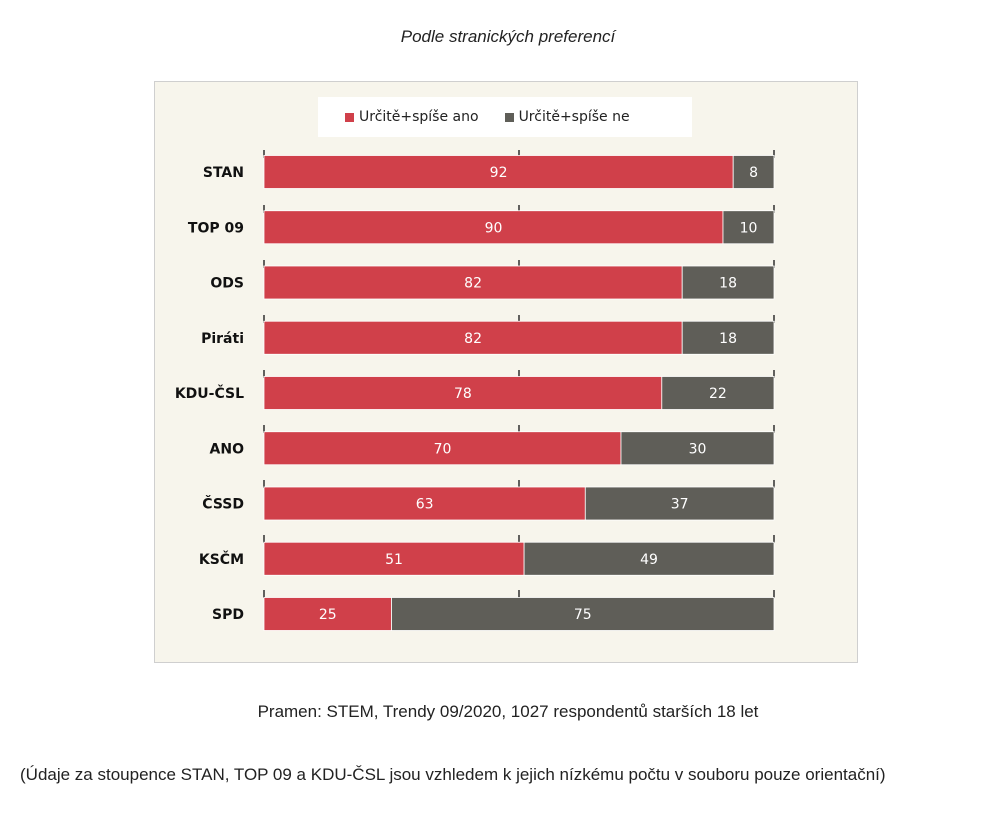 The height and width of the screenshot is (823, 994). Describe the element at coordinates (209, 393) in the screenshot. I see `category-label: KDU-ČSL` at that location.